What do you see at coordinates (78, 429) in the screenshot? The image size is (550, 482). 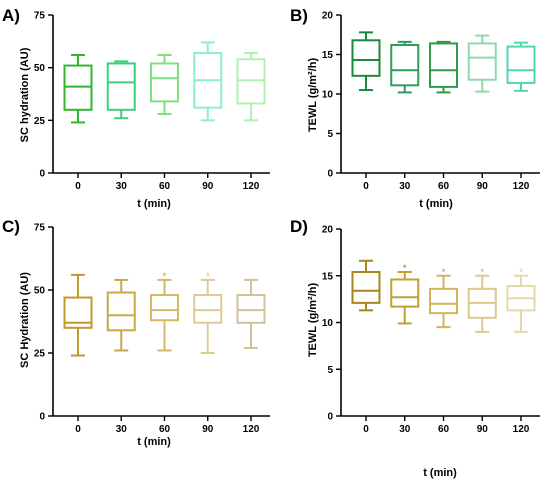 I see `x-tick-label-c: 0` at bounding box center [78, 429].